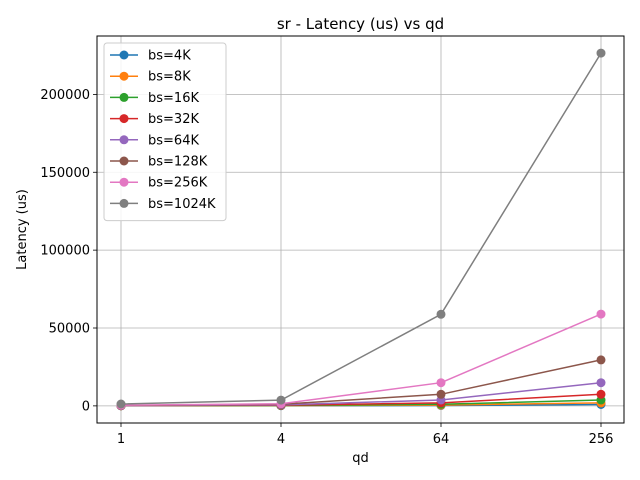 This screenshot has width=640, height=480. Describe the element at coordinates (178, 162) in the screenshot. I see `legend-label: bs=128K` at that location.